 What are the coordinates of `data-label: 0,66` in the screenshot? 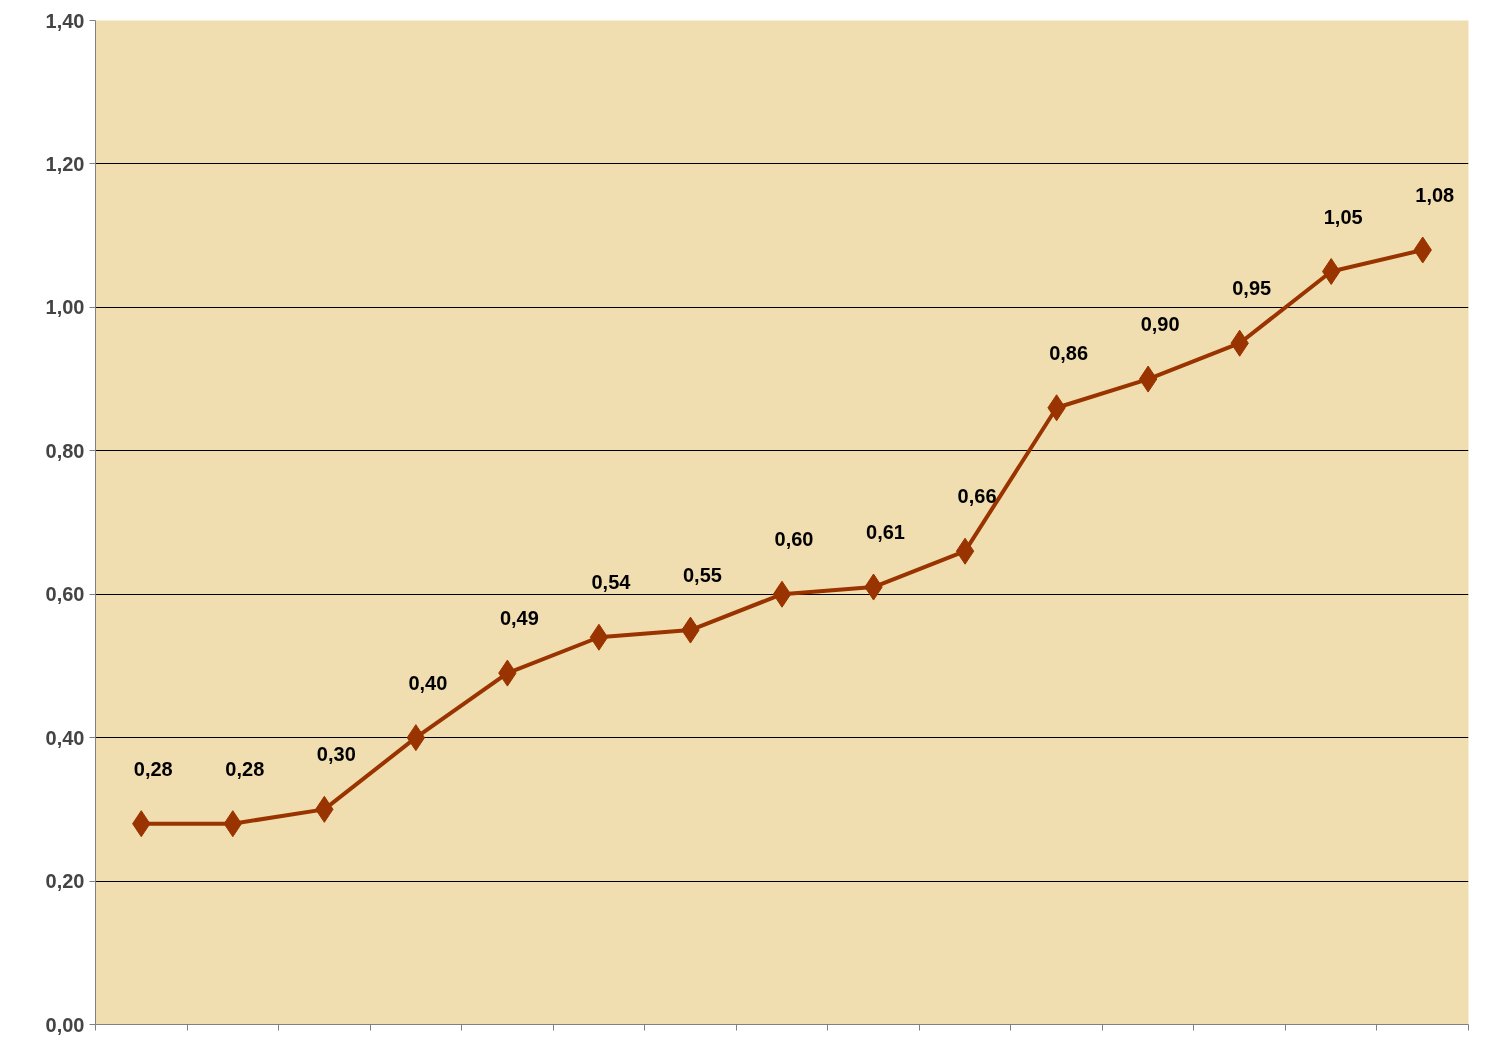 It's located at (977, 496).